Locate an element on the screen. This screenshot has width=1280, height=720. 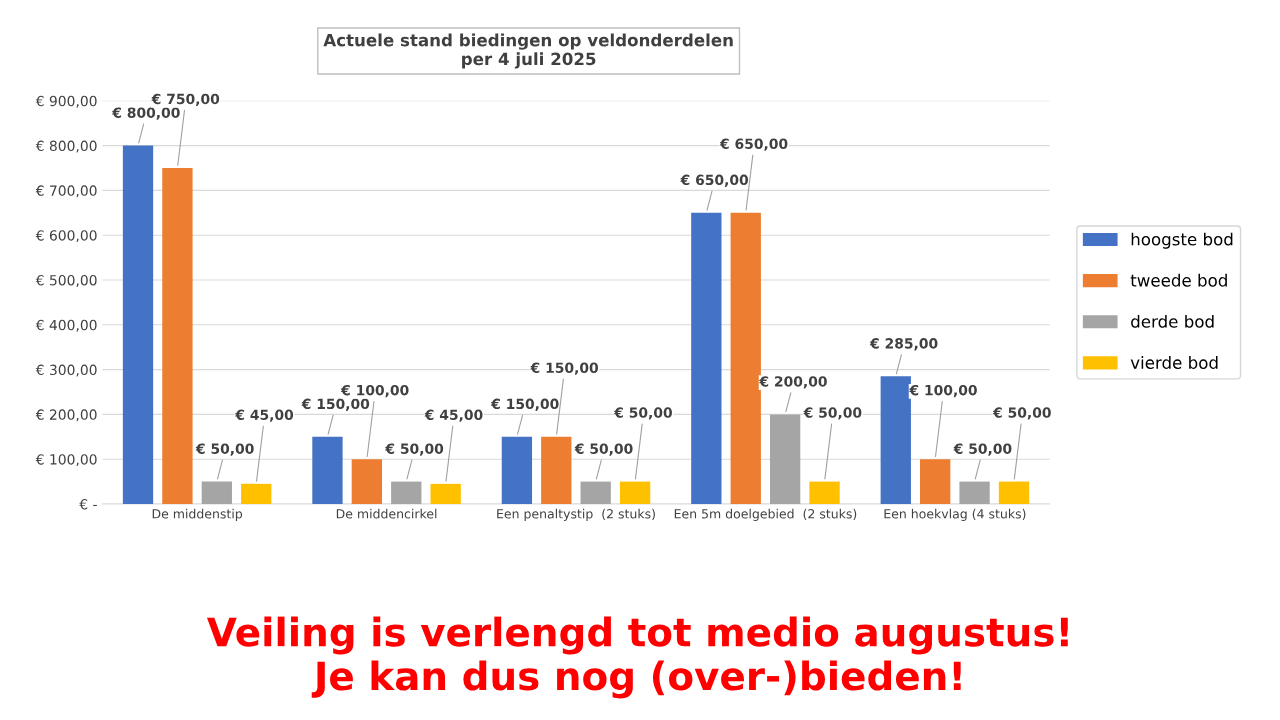
data-label: € 800,00 is located at coordinates (146, 113).